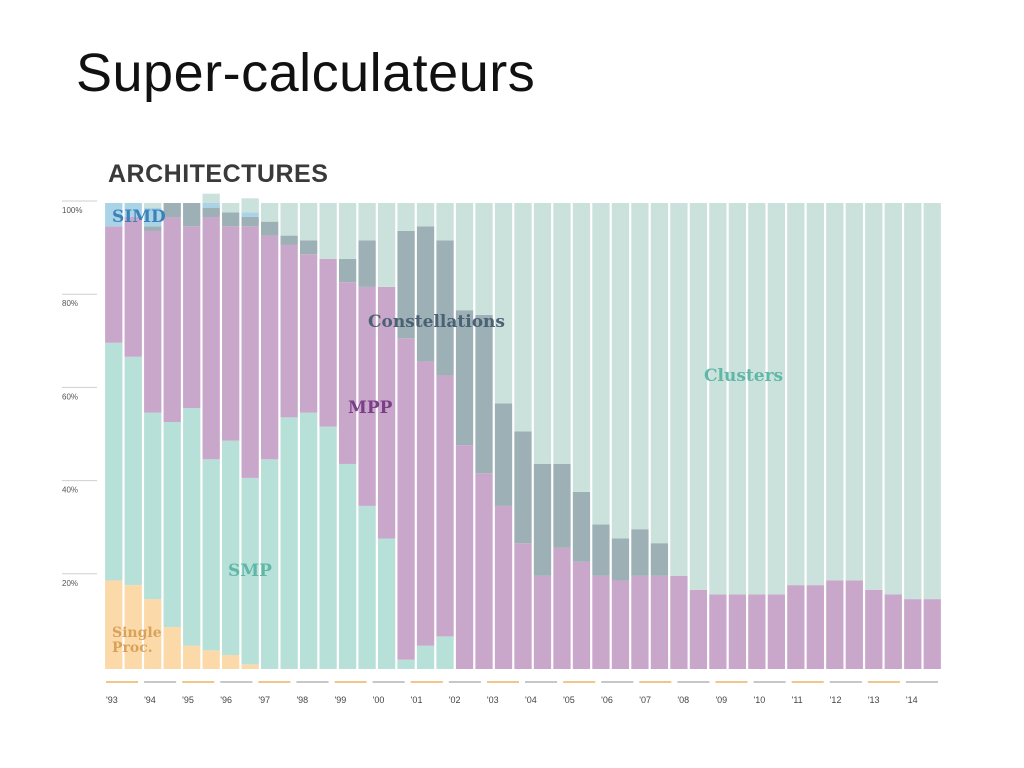  What do you see at coordinates (645, 700) in the screenshot?
I see `x-tick-label: '07` at bounding box center [645, 700].